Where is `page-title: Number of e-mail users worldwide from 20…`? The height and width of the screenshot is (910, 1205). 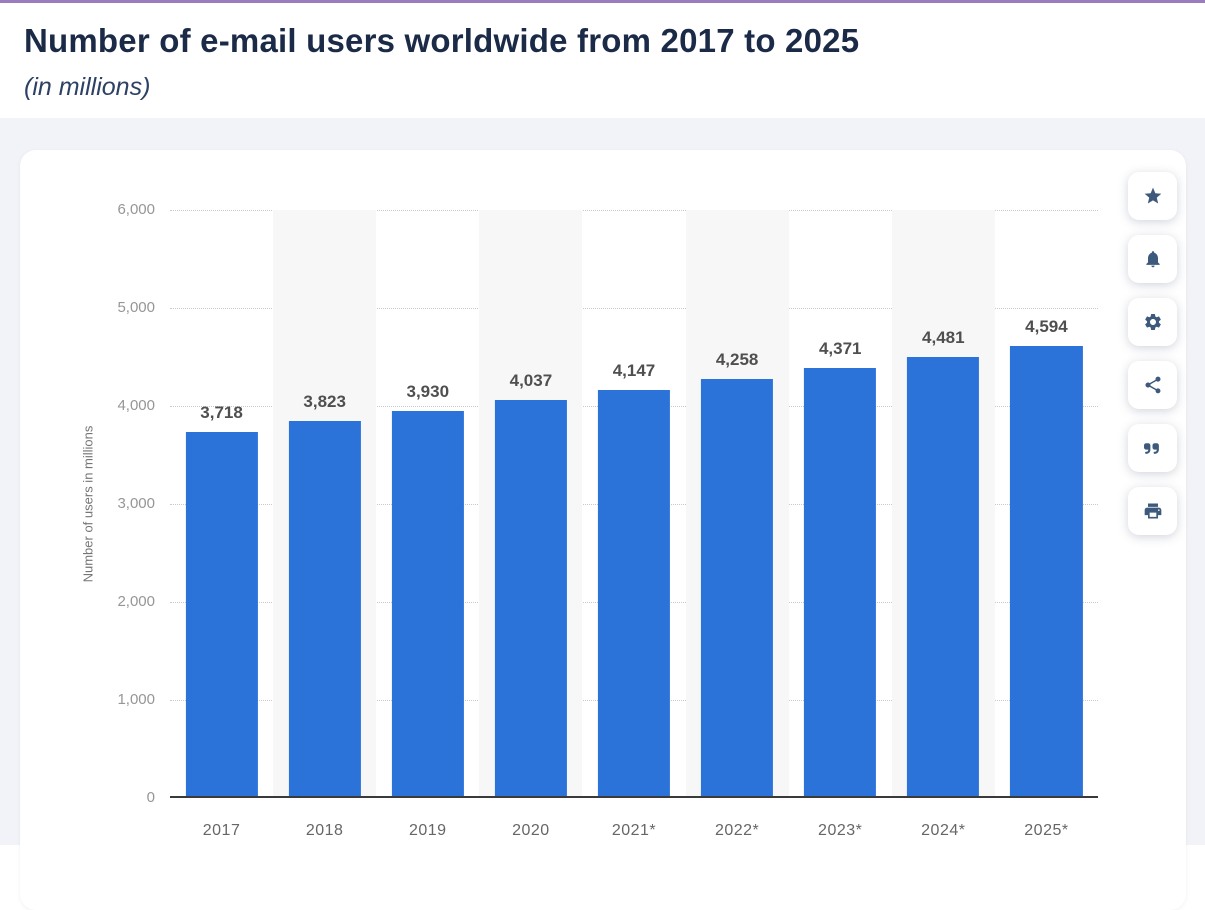
page-title: Number of e-mail users worldwide from 20… is located at coordinates (442, 40).